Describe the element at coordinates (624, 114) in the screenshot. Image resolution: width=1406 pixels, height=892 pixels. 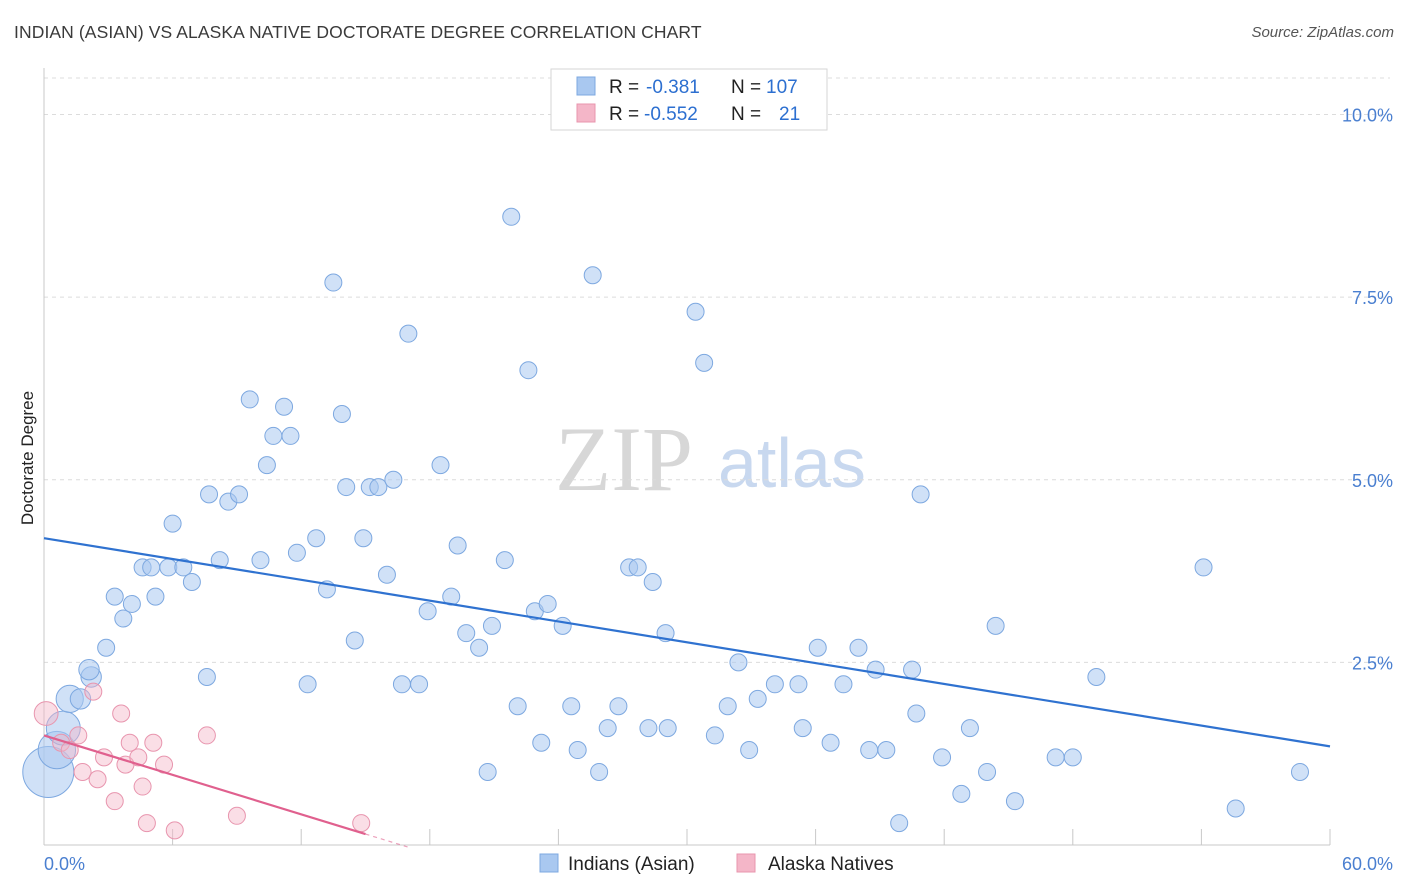
I see `legend-r-label-alaska: R =` at that location.